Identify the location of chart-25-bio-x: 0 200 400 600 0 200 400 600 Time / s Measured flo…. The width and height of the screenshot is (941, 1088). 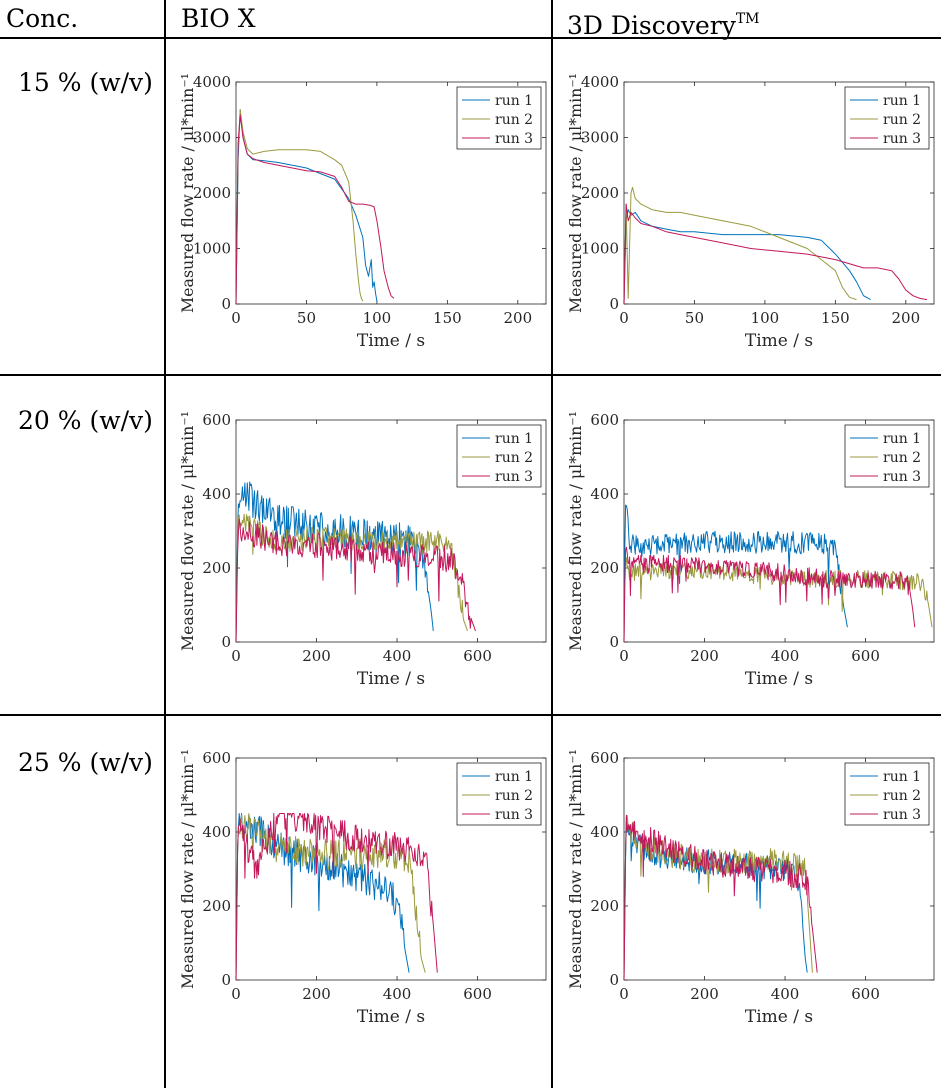
(362, 888).